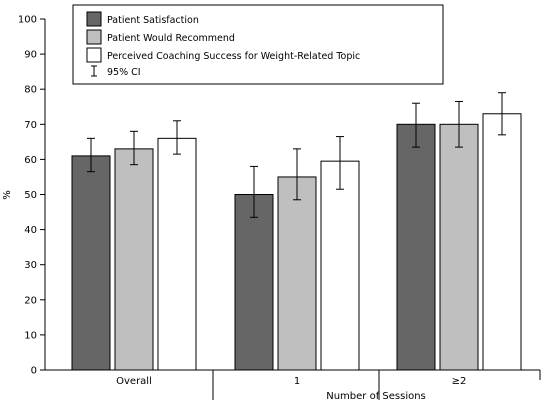 The height and width of the screenshot is (408, 543). I want to click on y-tick-label: 0, so click(34, 371).